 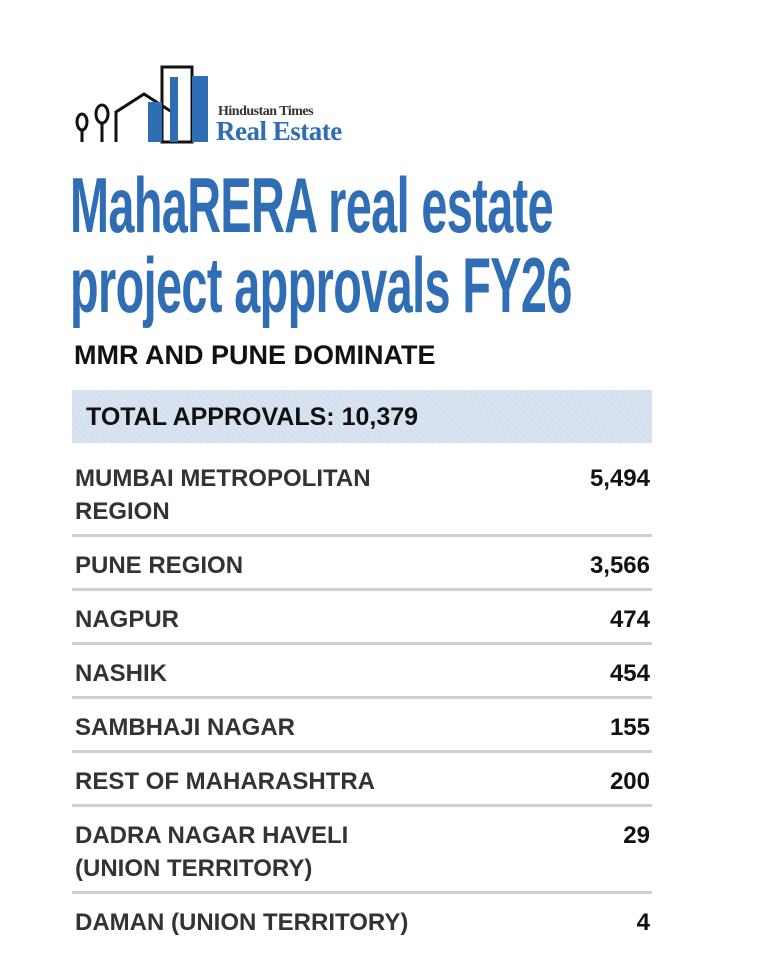 I want to click on logo-icon, so click(x=141, y=104).